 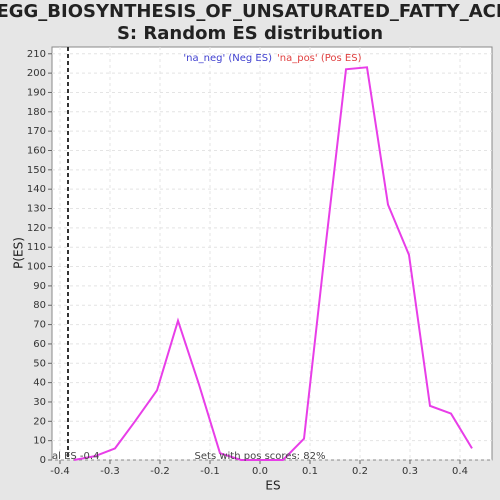 What do you see at coordinates (39, 402) in the screenshot?
I see `y-tick-label: 30` at bounding box center [39, 402].